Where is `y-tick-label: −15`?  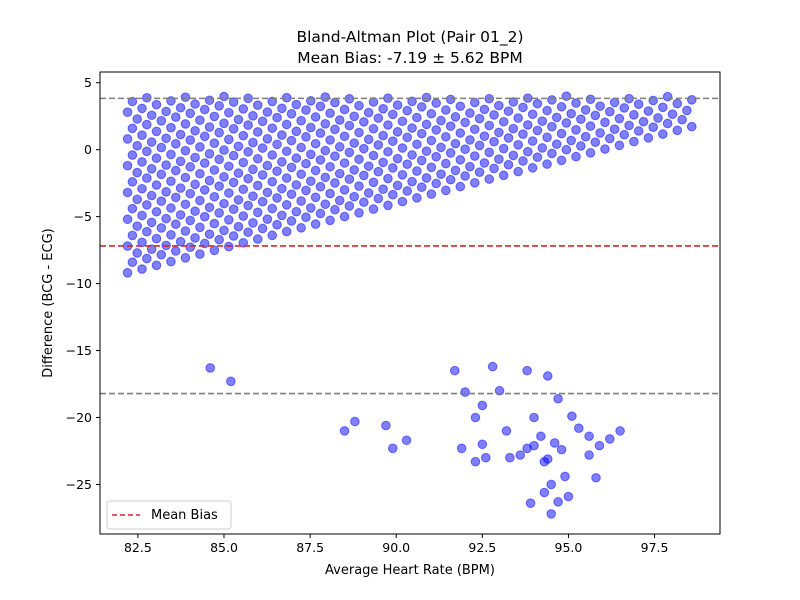
y-tick-label: −15 is located at coordinates (79, 350).